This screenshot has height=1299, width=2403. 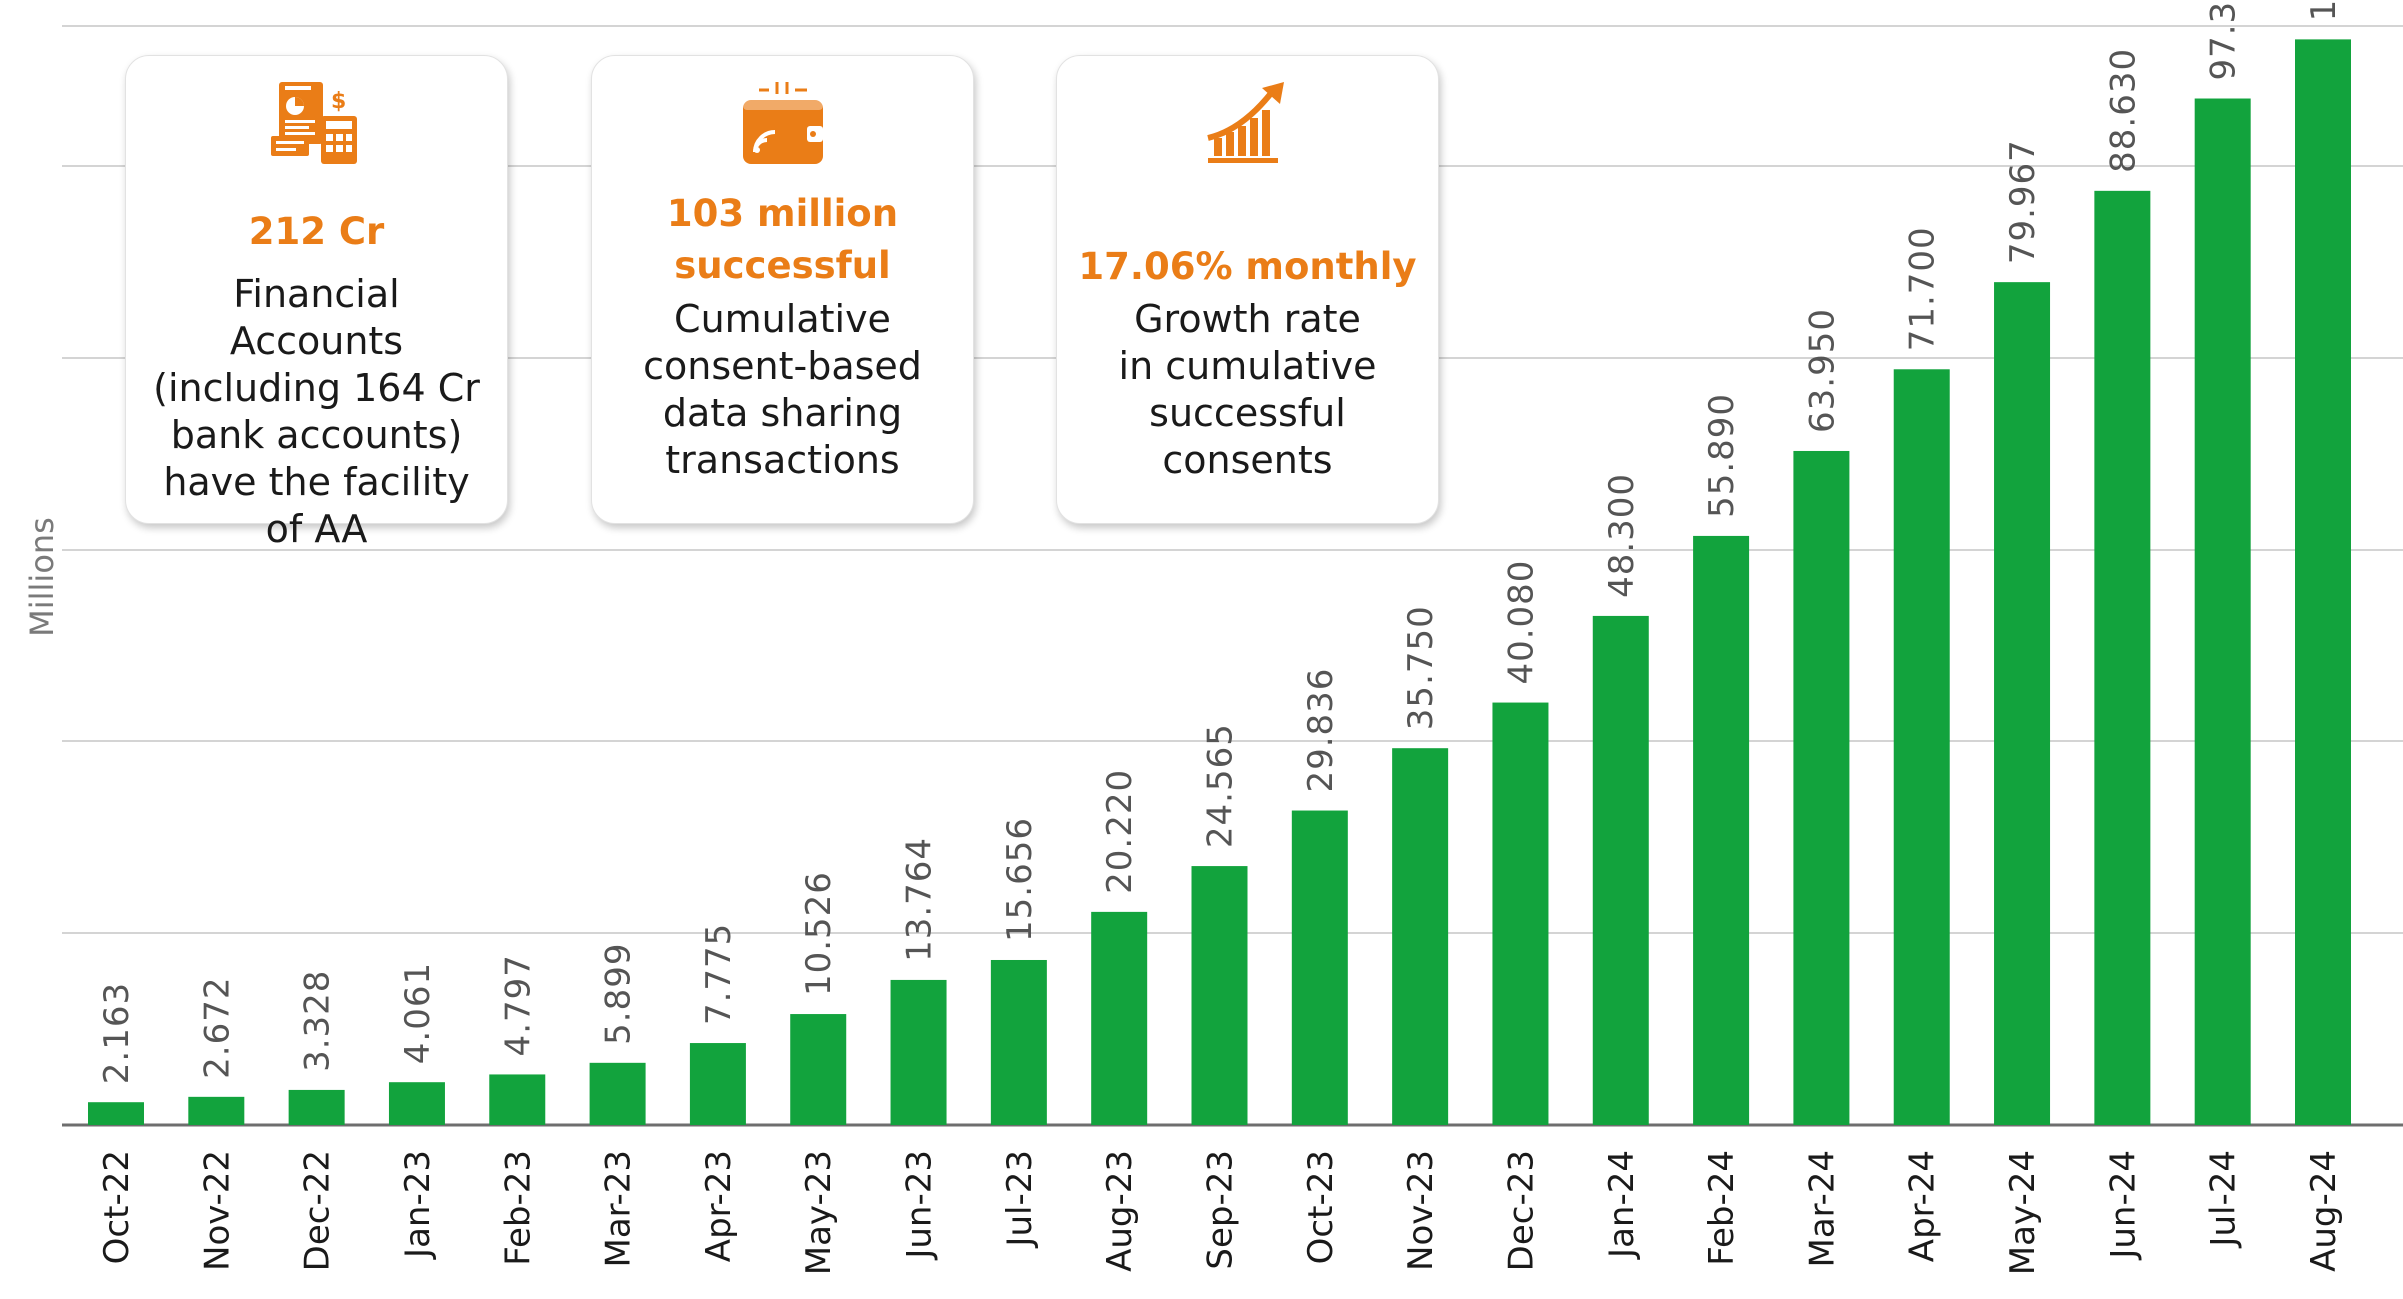 I want to click on card-description-line: Cumulative, so click(x=782, y=319).